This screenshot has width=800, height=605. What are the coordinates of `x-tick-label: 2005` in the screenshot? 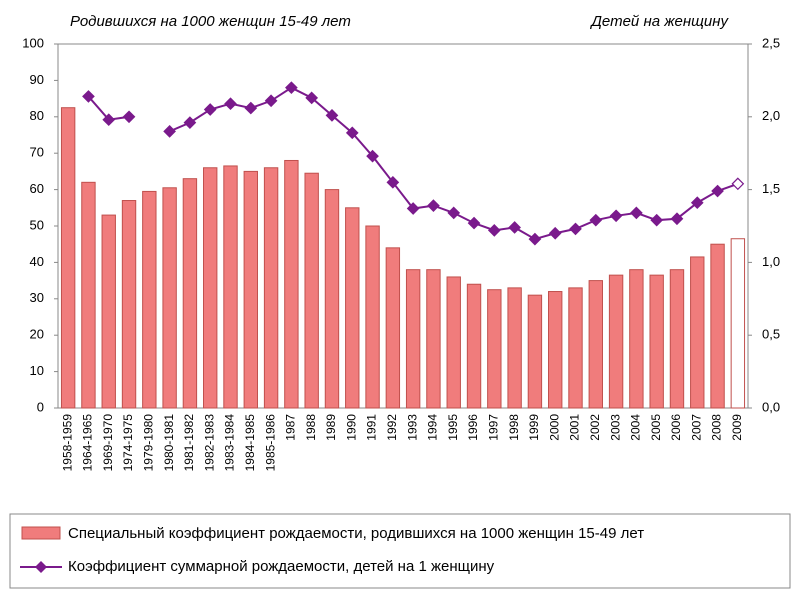 It's located at (656, 427).